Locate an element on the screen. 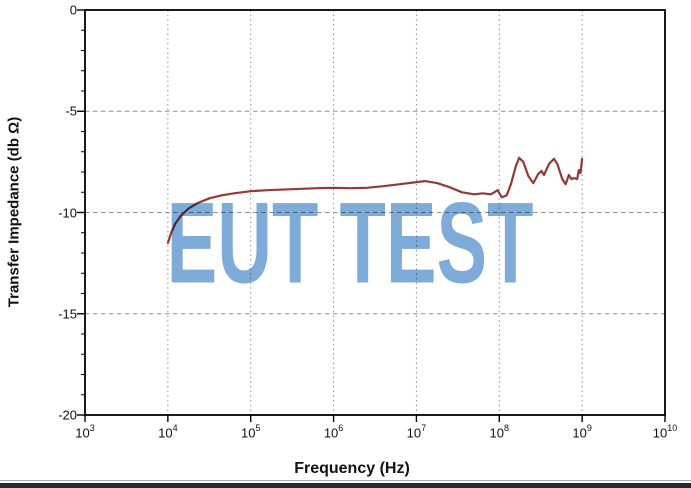 This screenshot has width=691, height=488. y-tick-label: -5 is located at coordinates (71, 111).